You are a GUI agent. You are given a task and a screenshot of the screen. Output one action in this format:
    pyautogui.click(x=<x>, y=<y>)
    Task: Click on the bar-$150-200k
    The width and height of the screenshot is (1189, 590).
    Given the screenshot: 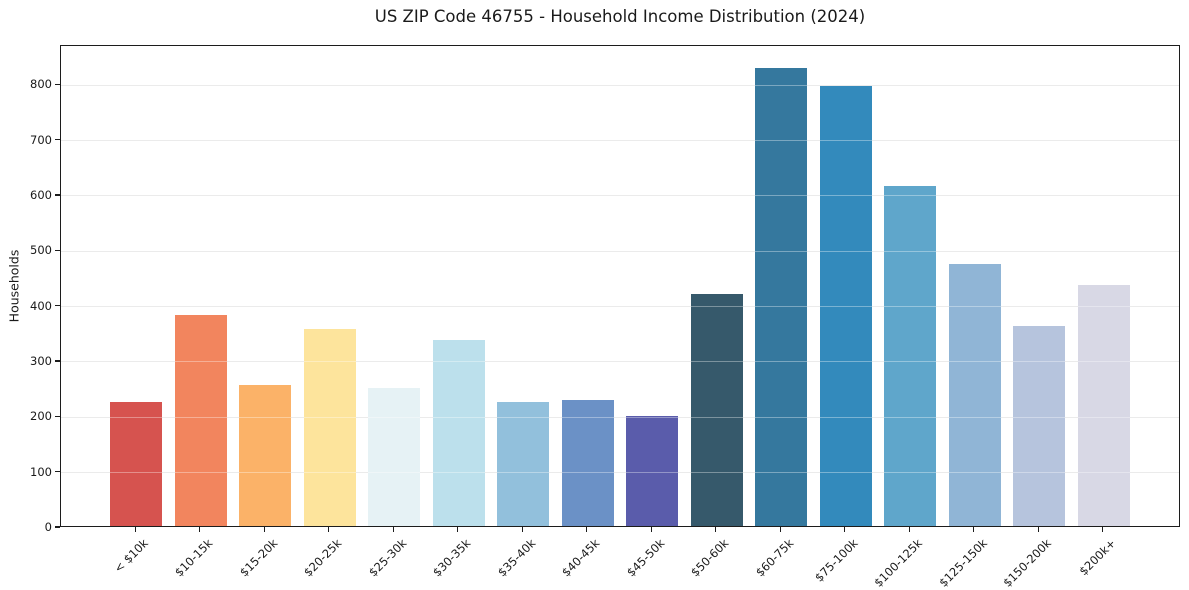 What is the action you would take?
    pyautogui.click(x=1039, y=425)
    